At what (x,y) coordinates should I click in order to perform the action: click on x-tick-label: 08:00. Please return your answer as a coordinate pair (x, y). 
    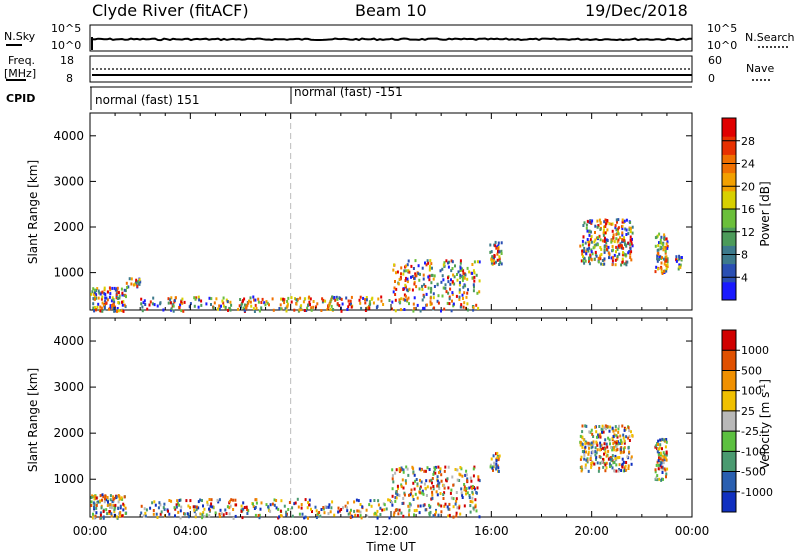
    Looking at the image, I should click on (290, 531).